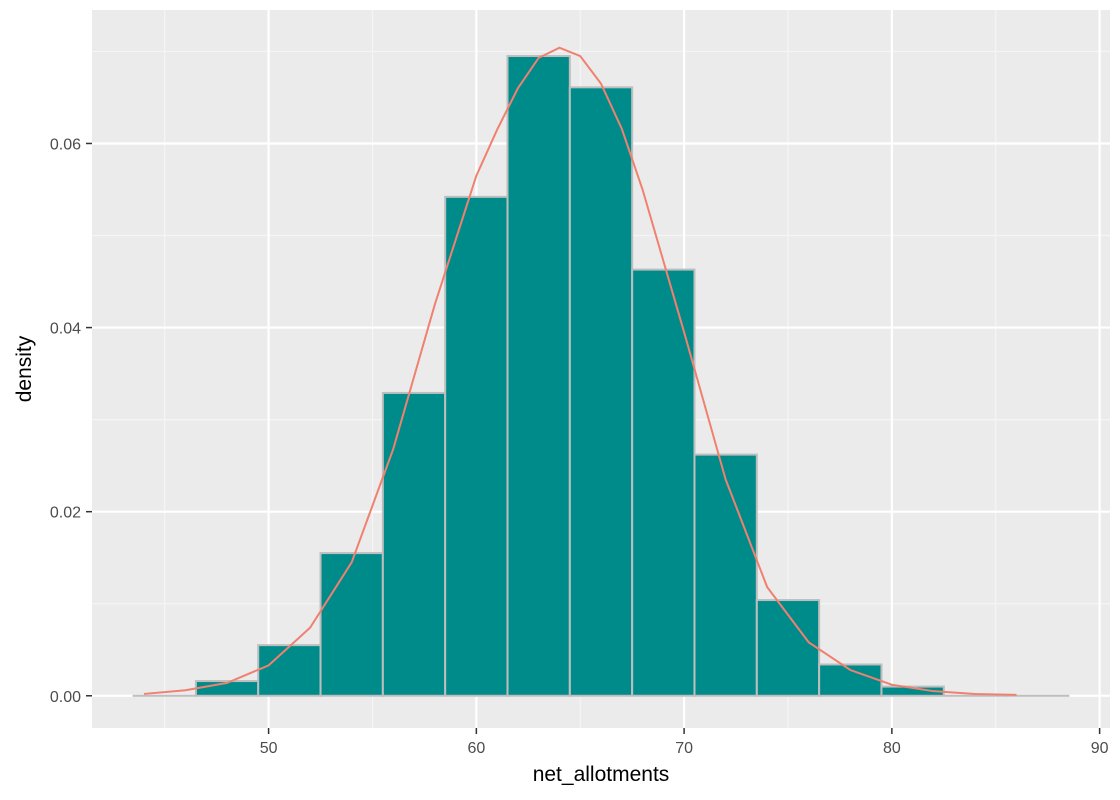 The width and height of the screenshot is (1120, 800). Describe the element at coordinates (24, 368) in the screenshot. I see `y-axis-title: density` at that location.